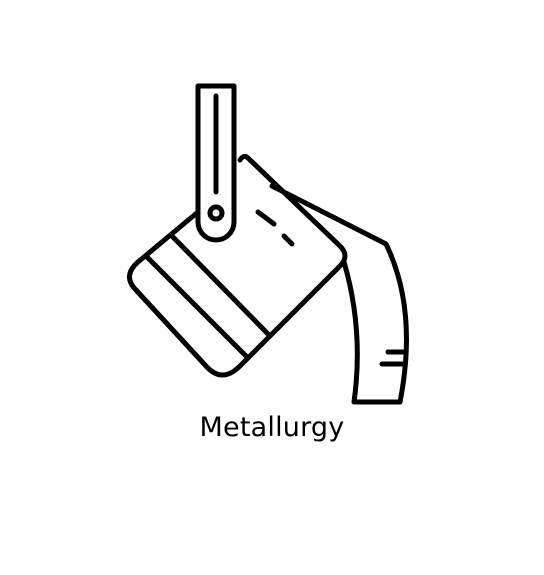 This screenshot has width=544, height=575. What do you see at coordinates (216, 163) in the screenshot?
I see `hanger-arm` at bounding box center [216, 163].